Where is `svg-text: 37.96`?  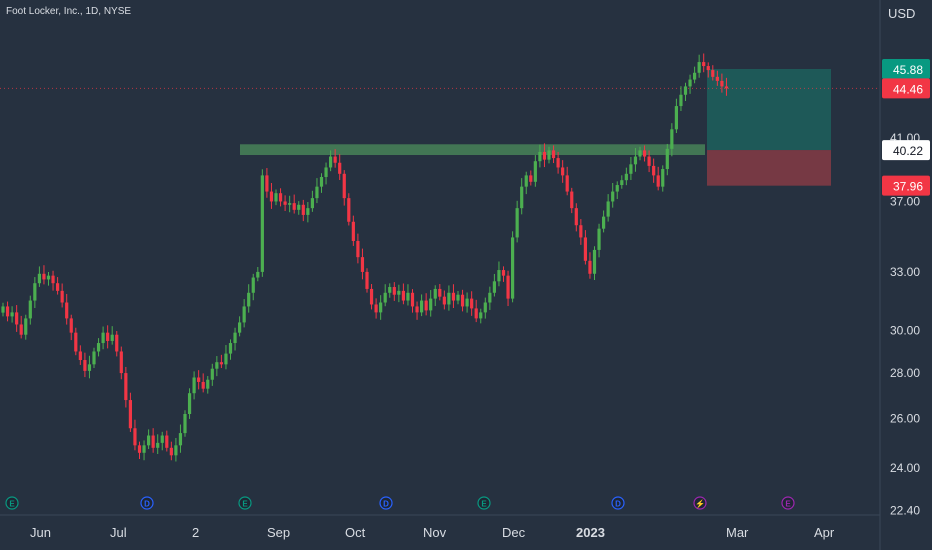
svg-text: 37.96 is located at coordinates (908, 187).